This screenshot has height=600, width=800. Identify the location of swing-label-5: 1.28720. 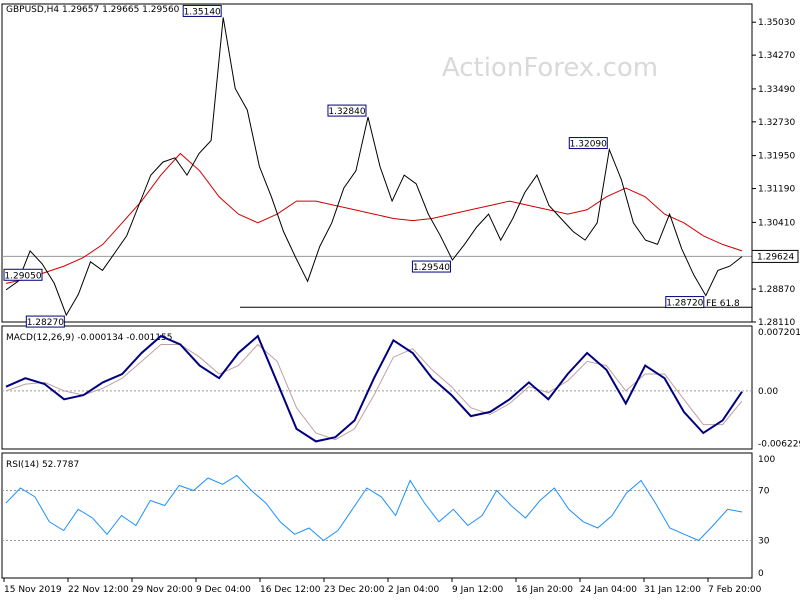
(684, 304).